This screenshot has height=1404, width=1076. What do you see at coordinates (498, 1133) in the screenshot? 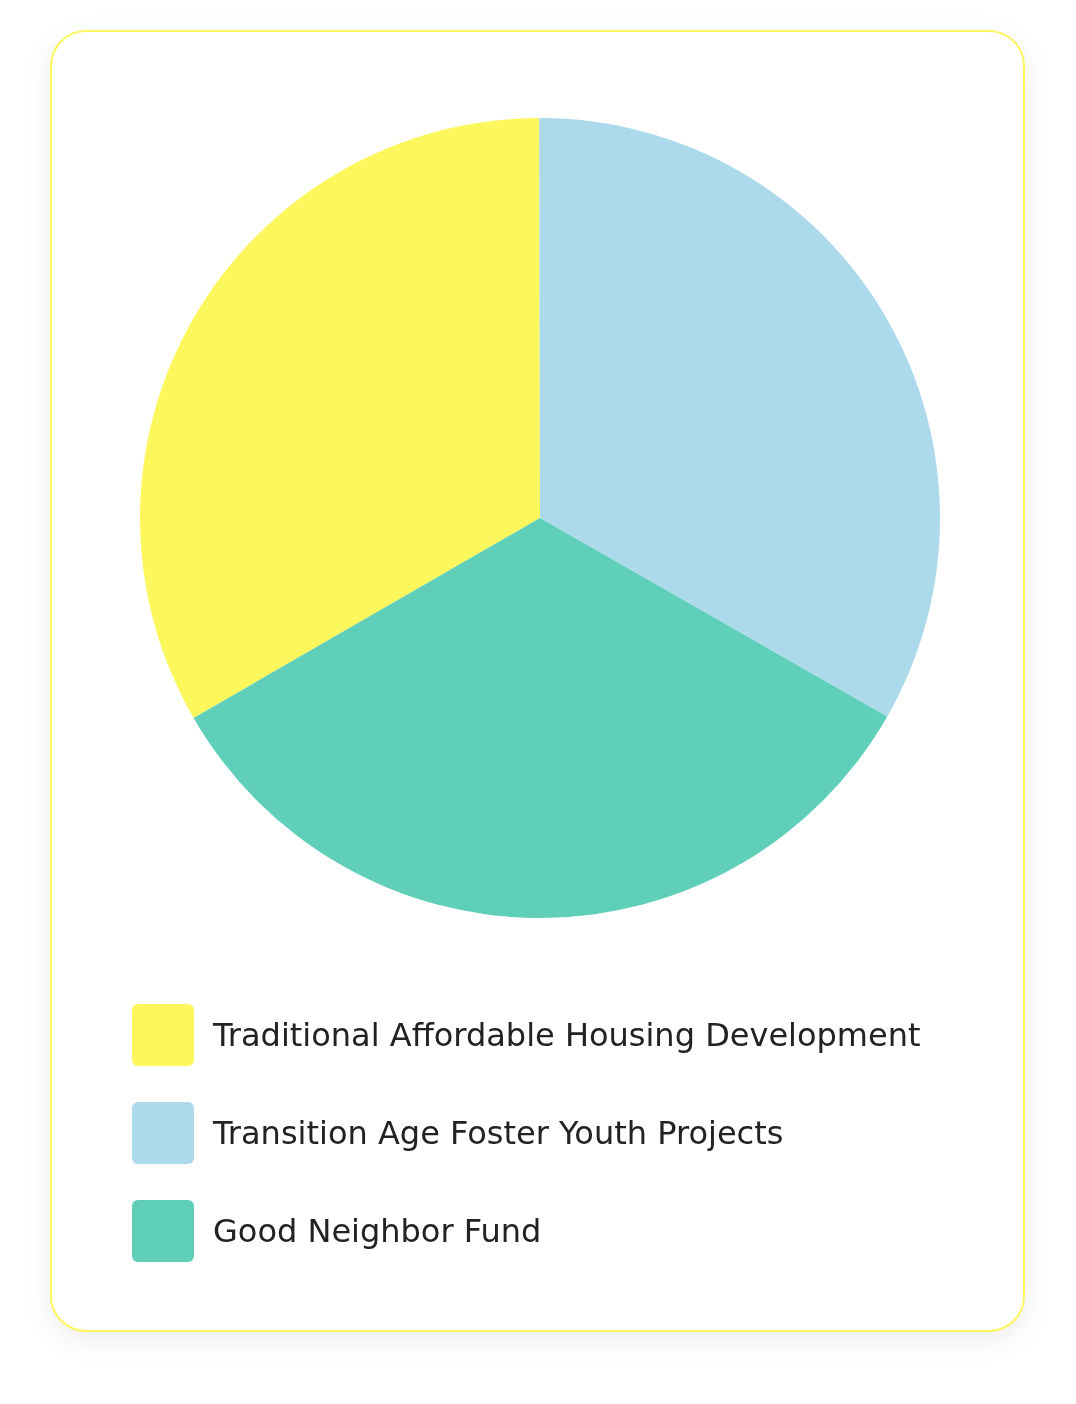
I see `legend-label: Transition Age Foster Youth Projects` at bounding box center [498, 1133].